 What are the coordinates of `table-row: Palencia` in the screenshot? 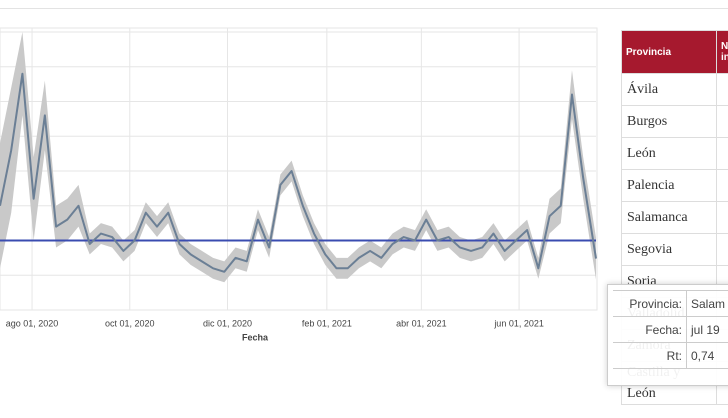 It's located at (674, 185).